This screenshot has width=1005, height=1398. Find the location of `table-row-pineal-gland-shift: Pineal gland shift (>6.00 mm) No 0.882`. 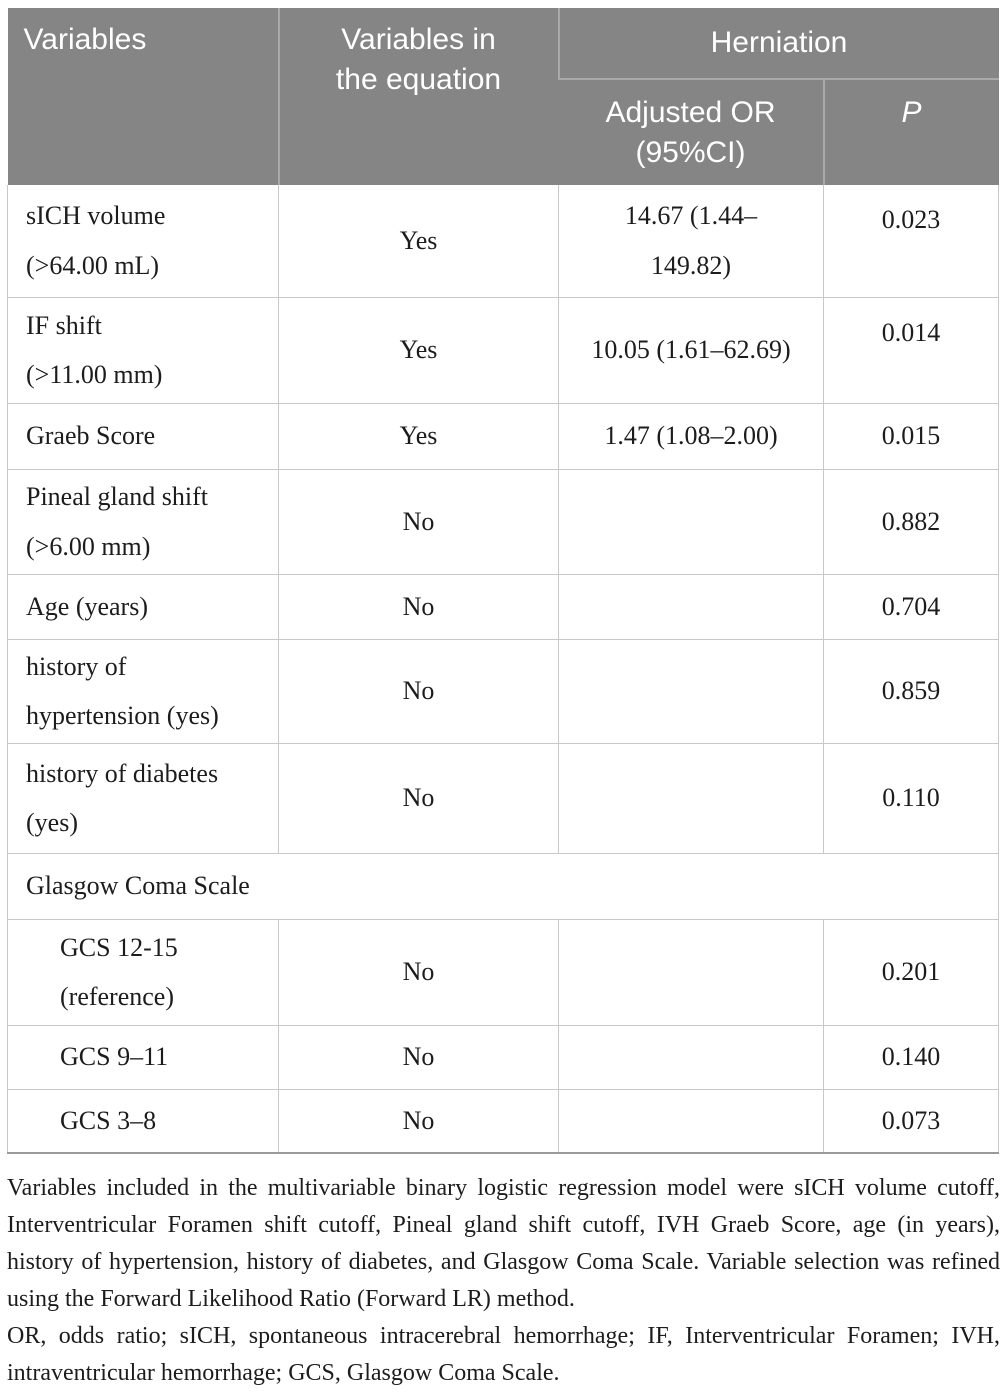

table-row-pineal-gland-shift: Pineal gland shift (>6.00 mm) No 0.882 is located at coordinates (503, 521).